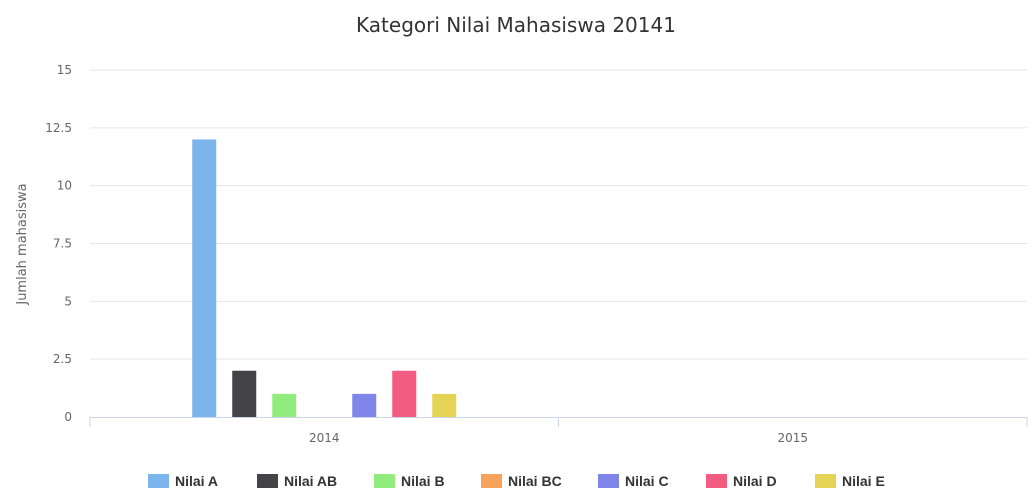  What do you see at coordinates (444, 405) in the screenshot?
I see `bar-nilai-e-2014` at bounding box center [444, 405].